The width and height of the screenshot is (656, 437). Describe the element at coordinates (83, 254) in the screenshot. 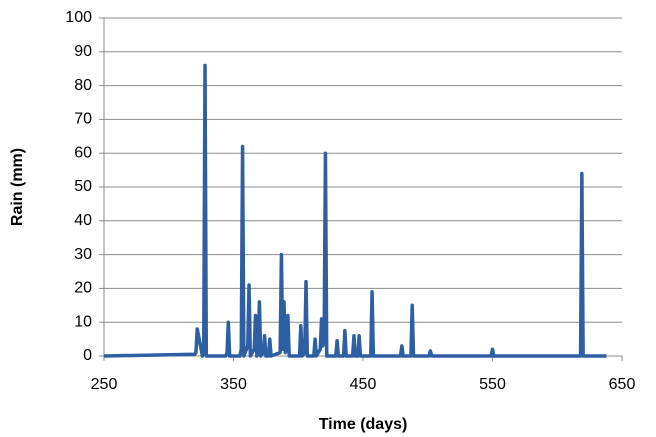

I see `y-tick-label: 30` at that location.